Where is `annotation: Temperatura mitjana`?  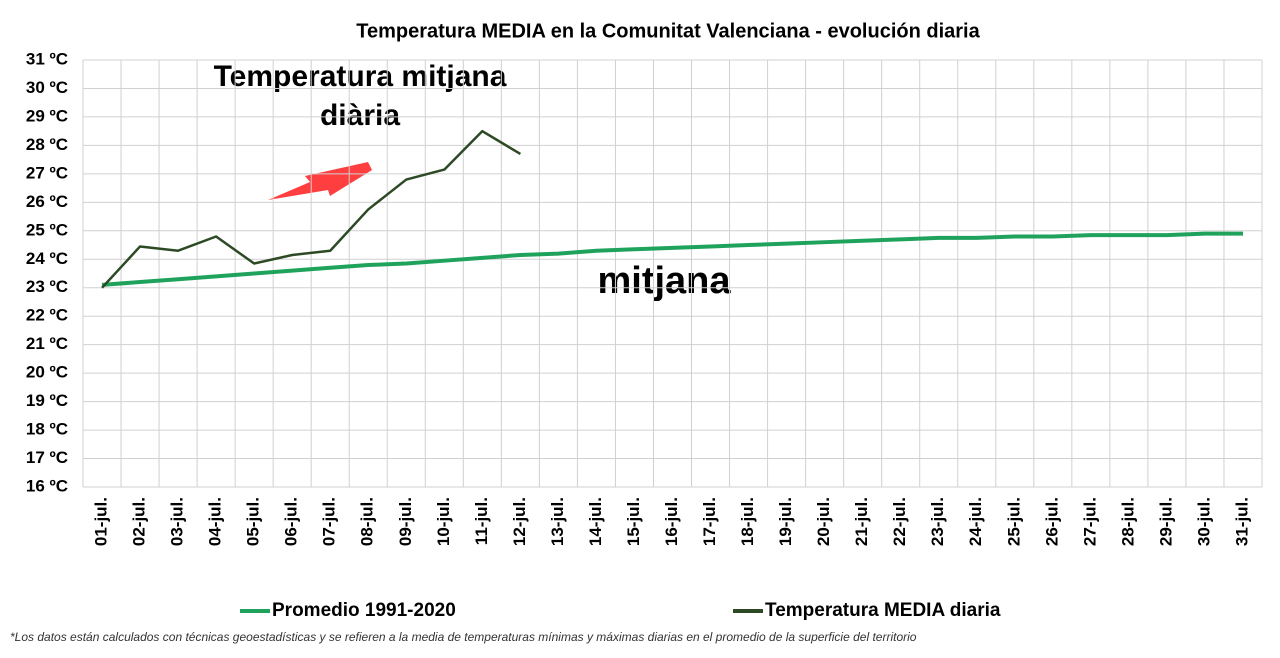
annotation: Temperatura mitjana is located at coordinates (360, 76).